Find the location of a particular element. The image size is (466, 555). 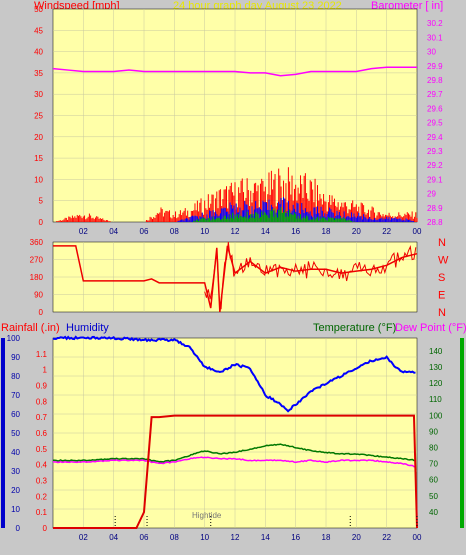

temperature-scale-bar is located at coordinates (462, 433).